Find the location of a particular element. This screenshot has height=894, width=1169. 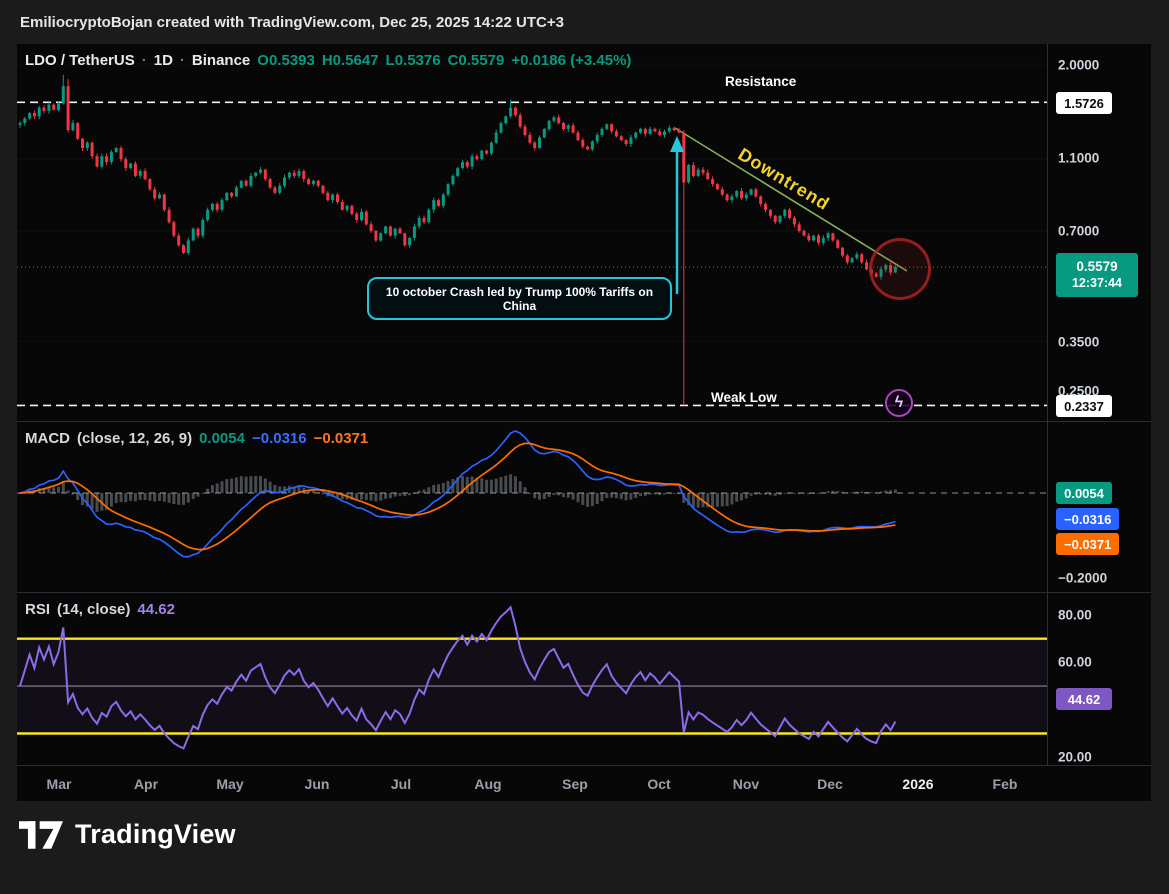

time-axis-label: Feb is located at coordinates (1005, 784).